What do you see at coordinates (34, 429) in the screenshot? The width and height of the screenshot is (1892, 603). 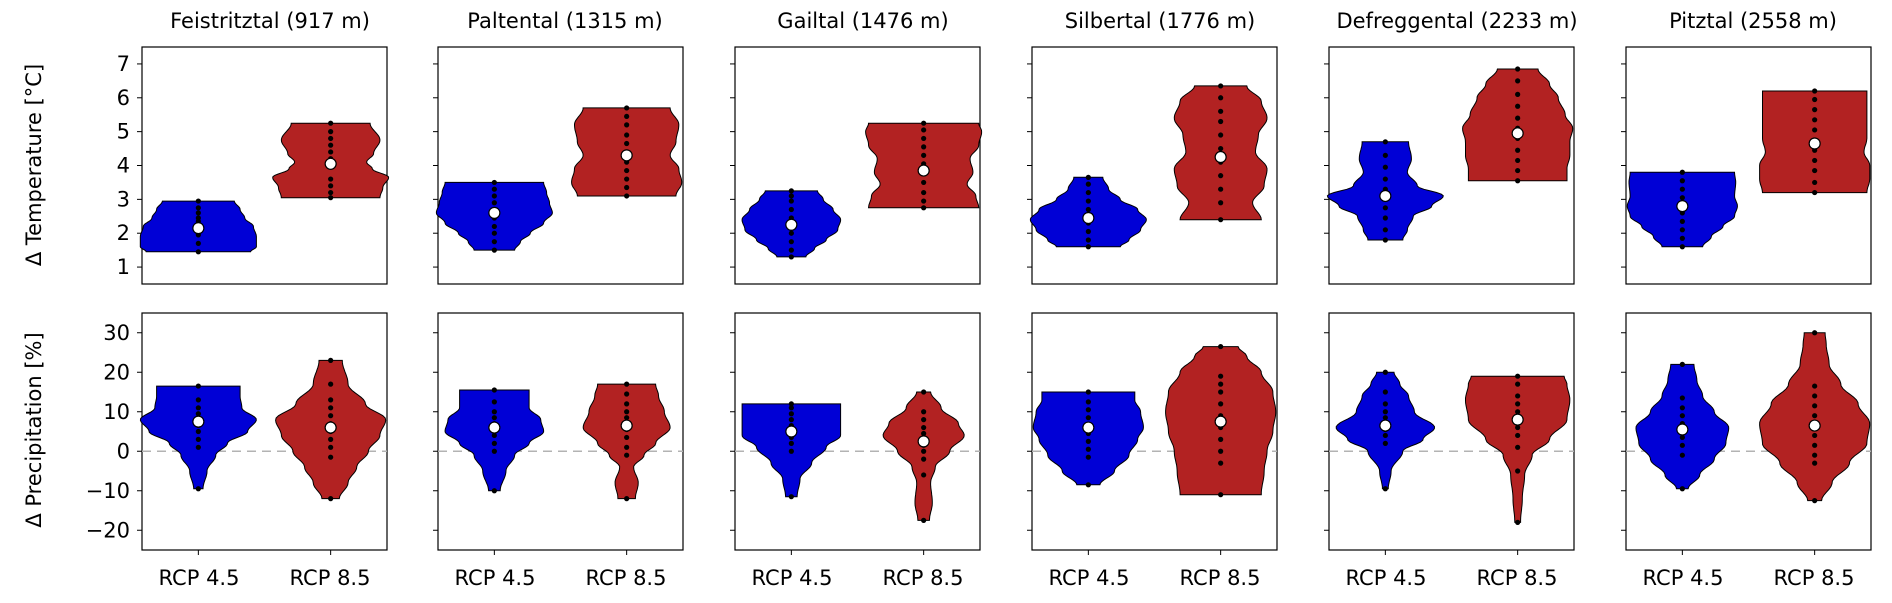 I see `y-axis-title-precipitation: Δ Precipitation [%]` at bounding box center [34, 429].